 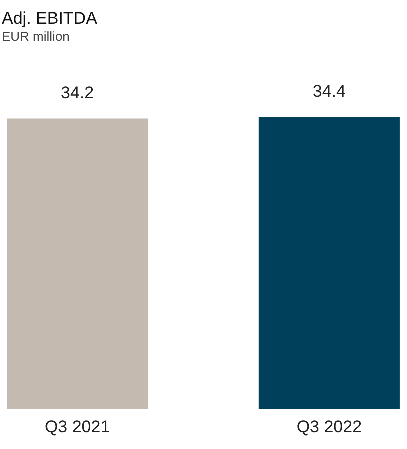 I want to click on data-label: 34.4, so click(x=329, y=91).